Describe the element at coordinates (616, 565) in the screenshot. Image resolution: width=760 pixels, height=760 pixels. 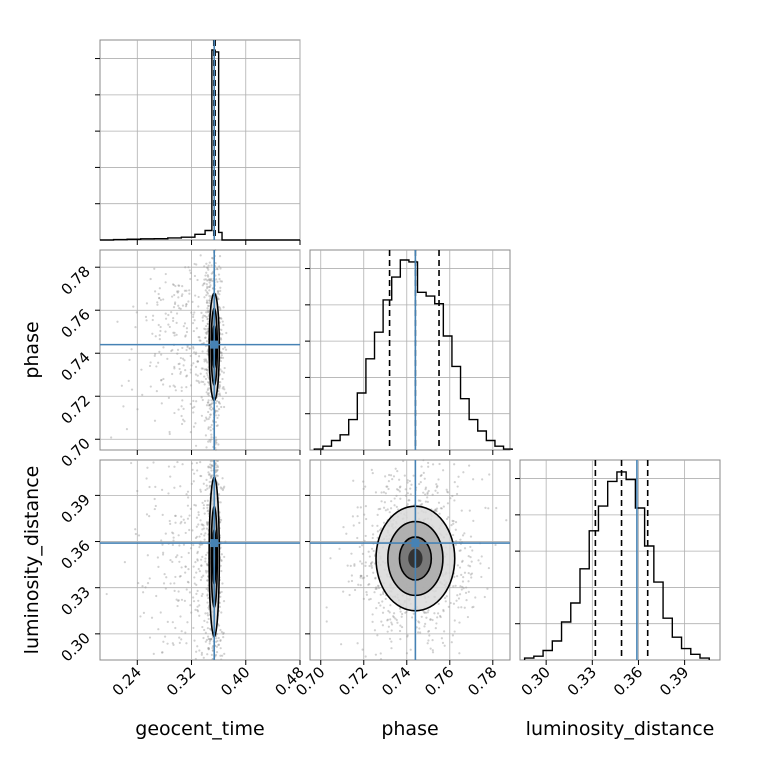
I see `histogram-step` at that location.